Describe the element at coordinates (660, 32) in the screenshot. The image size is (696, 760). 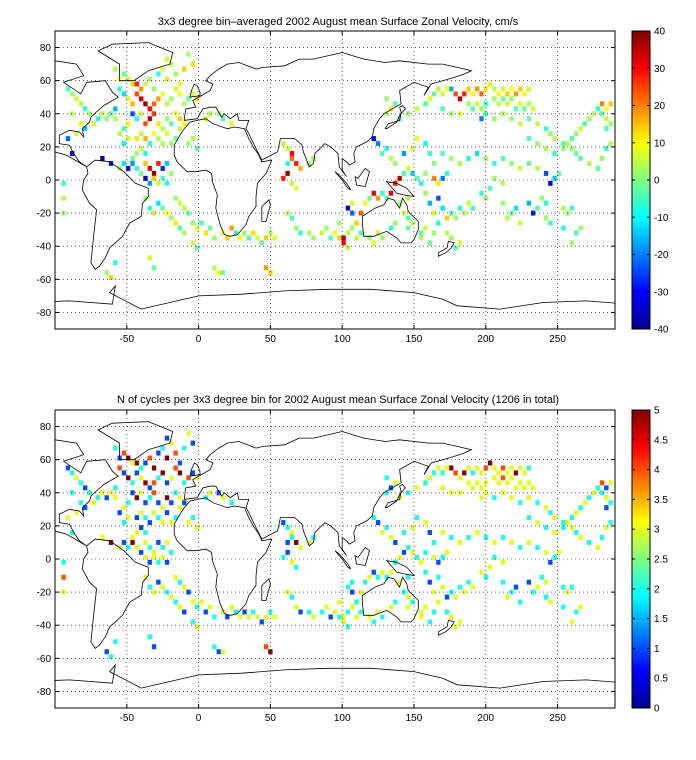
I see `colorbar-tick-label: 40` at that location.